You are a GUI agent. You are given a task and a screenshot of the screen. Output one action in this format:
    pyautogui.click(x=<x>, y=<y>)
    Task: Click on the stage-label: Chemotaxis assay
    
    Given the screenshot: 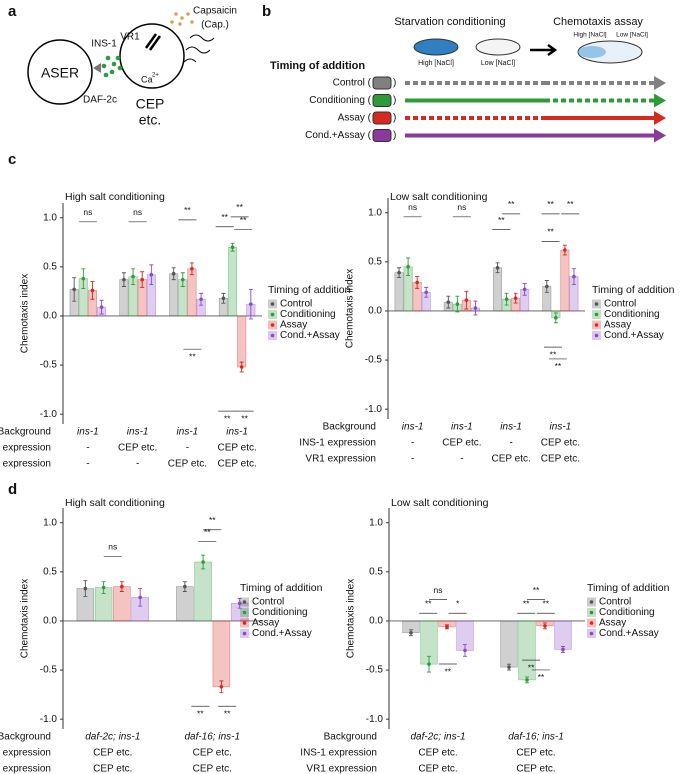 What is the action you would take?
    pyautogui.click(x=598, y=22)
    